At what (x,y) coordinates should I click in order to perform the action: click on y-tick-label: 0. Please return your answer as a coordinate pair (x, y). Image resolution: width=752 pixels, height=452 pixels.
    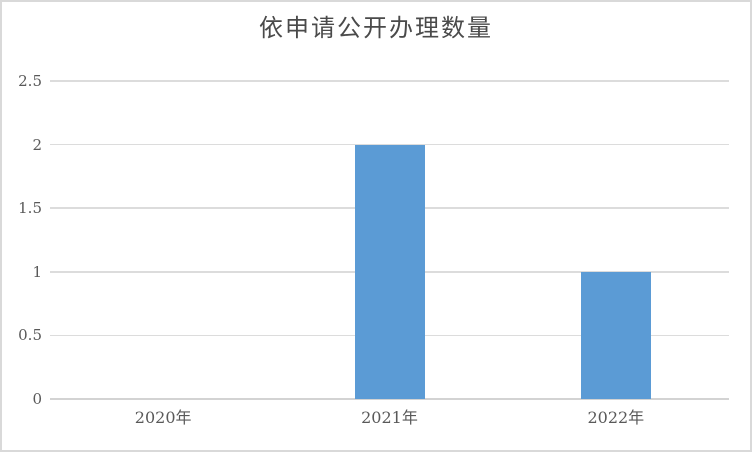
    Looking at the image, I should click on (37, 399).